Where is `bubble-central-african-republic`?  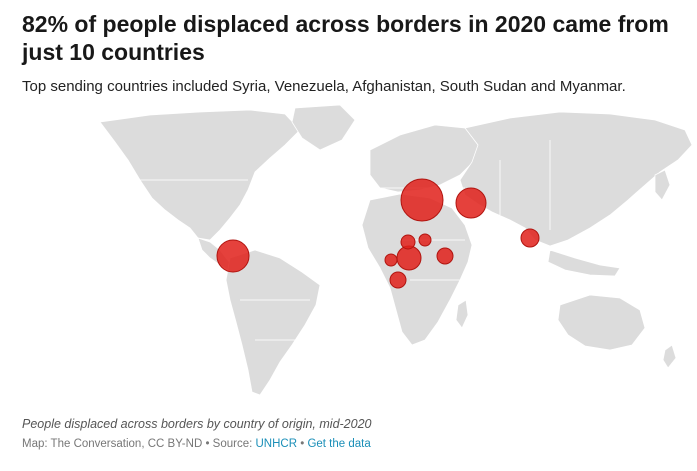
bubble-central-african-republic is located at coordinates (391, 260).